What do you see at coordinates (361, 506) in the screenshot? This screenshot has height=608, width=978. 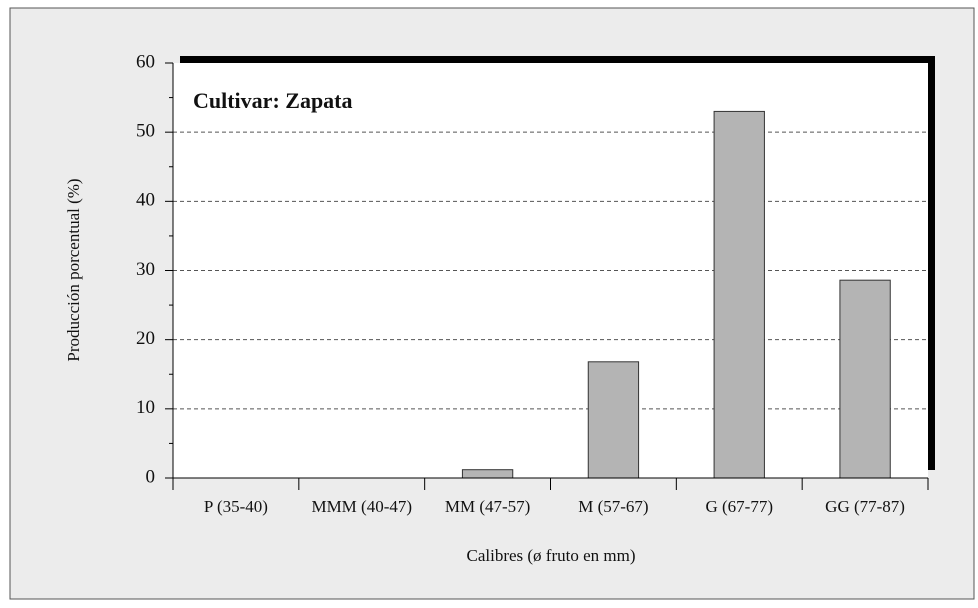 I see `x-tick-label: MMM (40-47)` at bounding box center [361, 506].